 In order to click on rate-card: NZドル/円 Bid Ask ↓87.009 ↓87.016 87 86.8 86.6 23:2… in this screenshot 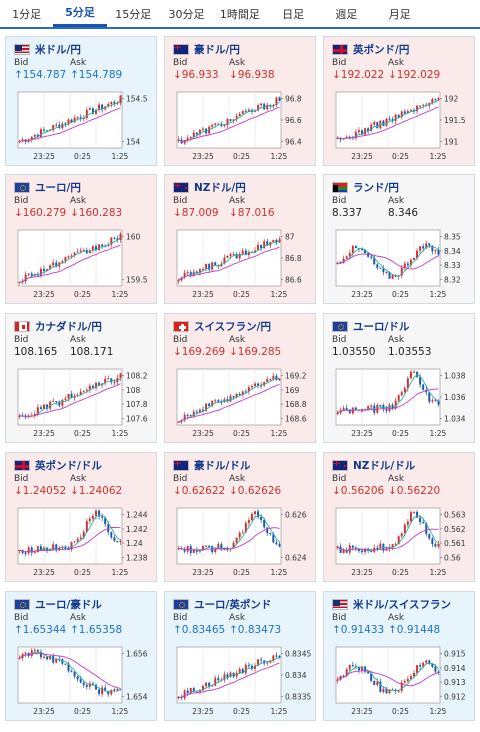, I will do `click(240, 239)`.